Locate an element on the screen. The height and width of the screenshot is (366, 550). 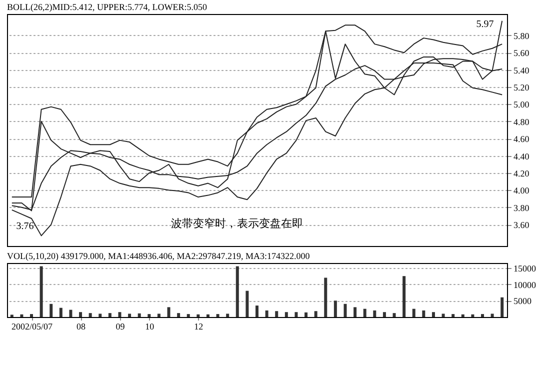
y-tick-label: 3.80 is located at coordinates (522, 207).